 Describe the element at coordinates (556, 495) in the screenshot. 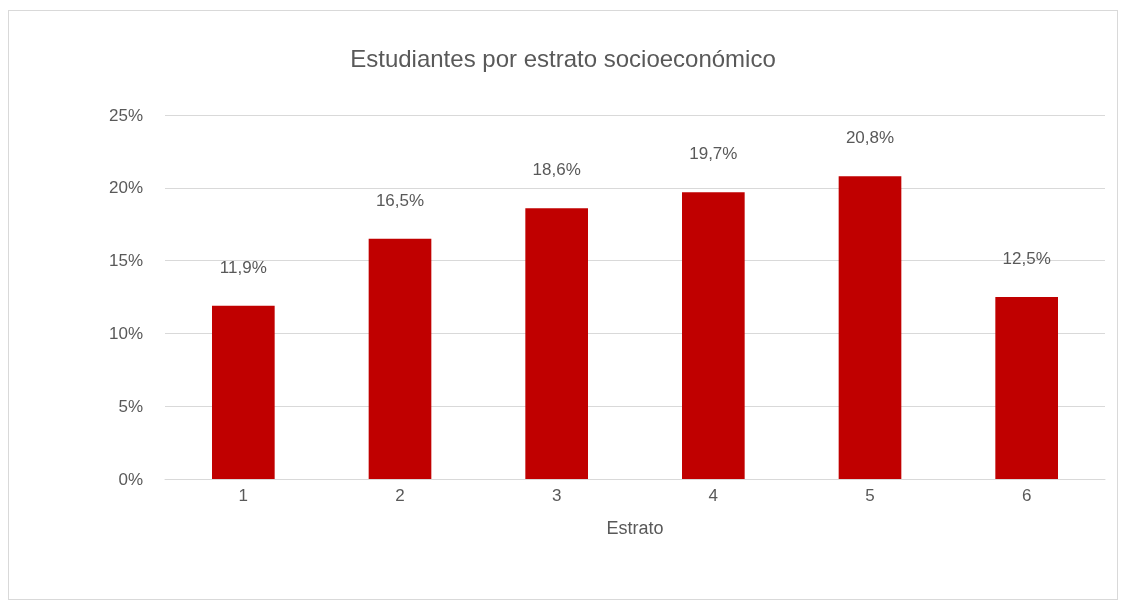

I see `x-tick-label: 3` at that location.